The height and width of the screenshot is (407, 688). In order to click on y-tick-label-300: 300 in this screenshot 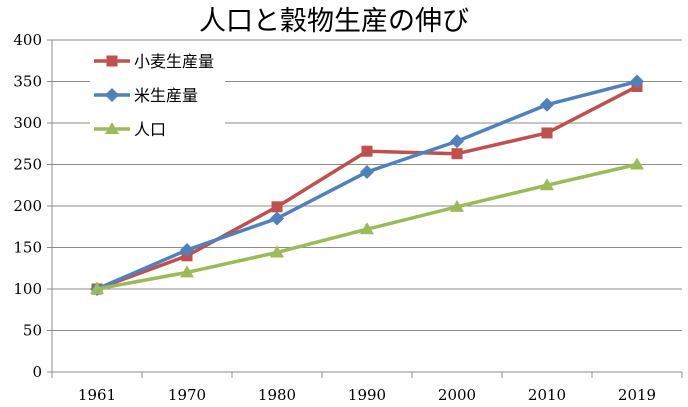, I will do `click(27, 123)`.